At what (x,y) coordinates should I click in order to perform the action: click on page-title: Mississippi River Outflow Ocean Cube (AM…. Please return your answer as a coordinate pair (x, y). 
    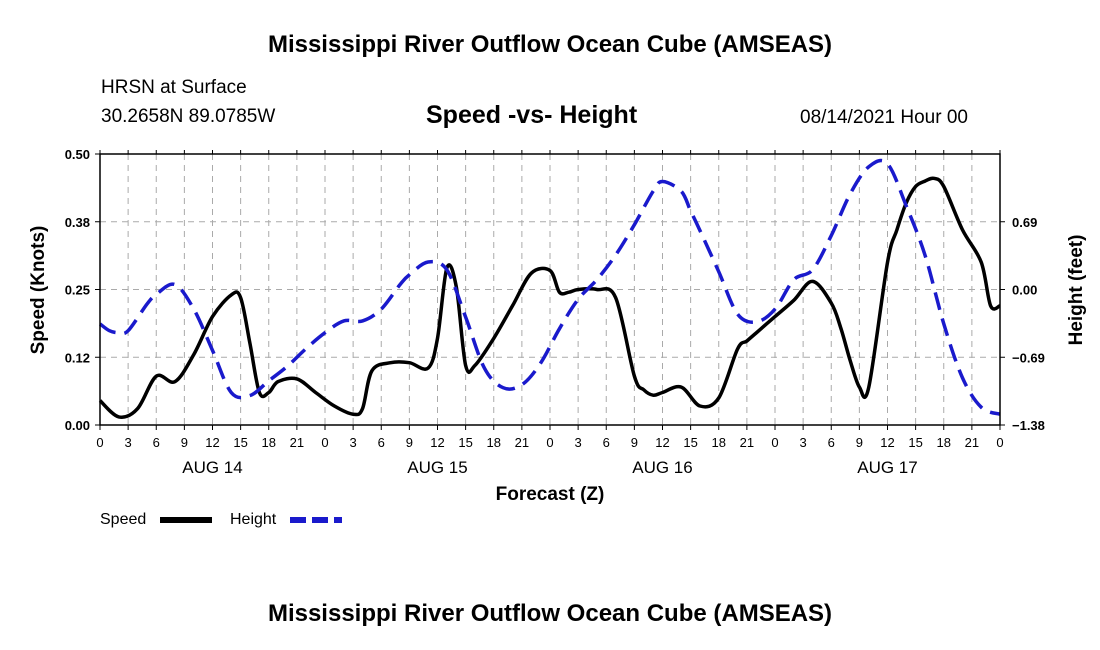
    Looking at the image, I should click on (550, 44).